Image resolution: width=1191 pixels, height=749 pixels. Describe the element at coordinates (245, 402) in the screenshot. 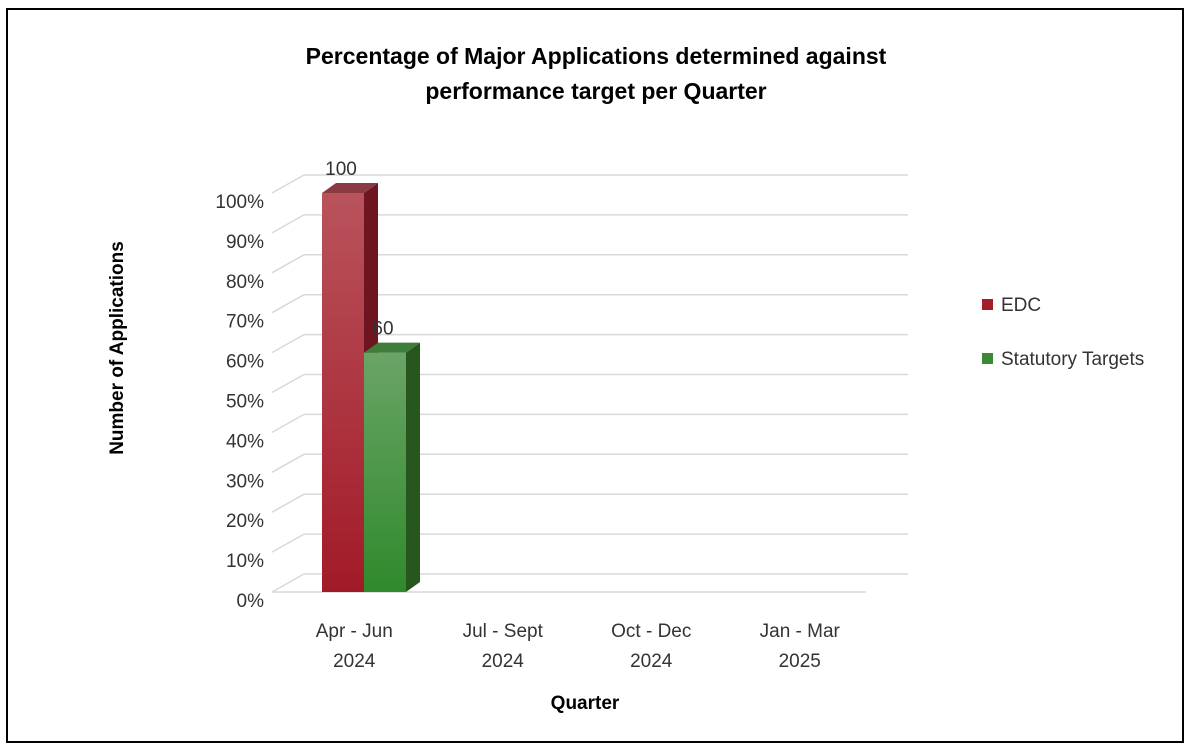

I see `y-tick-label: 50%` at that location.